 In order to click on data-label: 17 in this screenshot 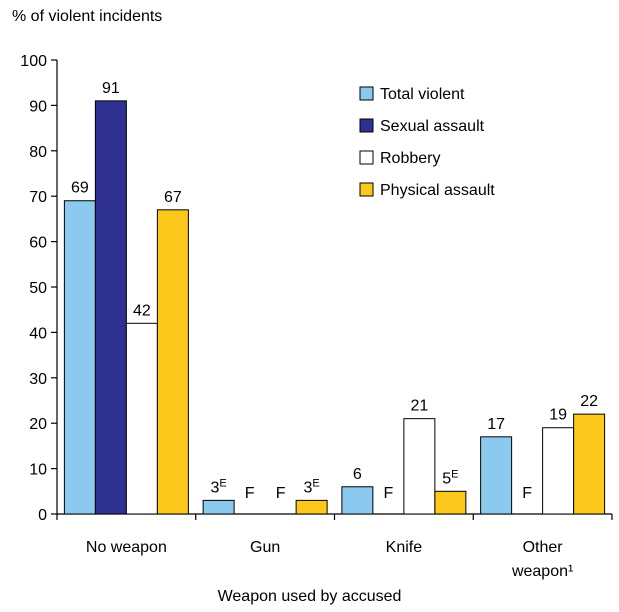, I will do `click(496, 424)`.